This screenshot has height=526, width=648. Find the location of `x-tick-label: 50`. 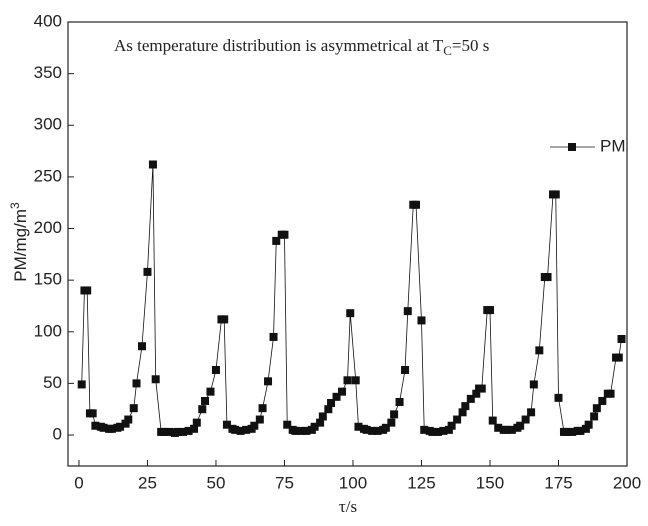

x-tick-label: 50 is located at coordinates (216, 482).